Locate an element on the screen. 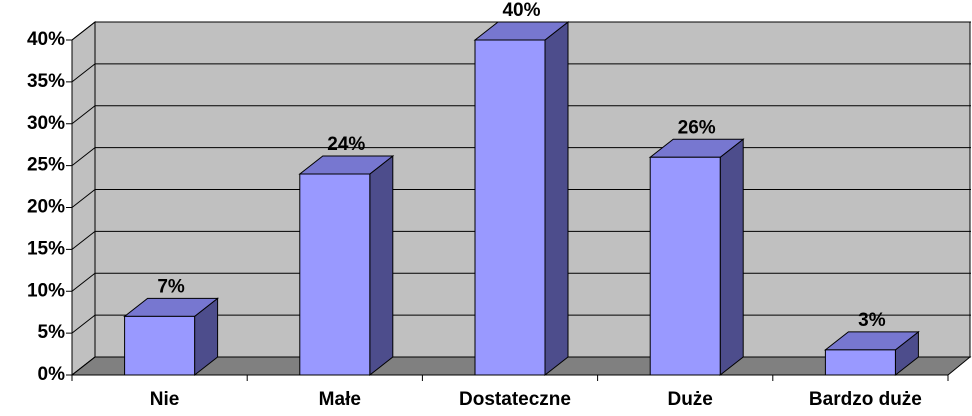  y-tick-label: 5% is located at coordinates (52, 332).